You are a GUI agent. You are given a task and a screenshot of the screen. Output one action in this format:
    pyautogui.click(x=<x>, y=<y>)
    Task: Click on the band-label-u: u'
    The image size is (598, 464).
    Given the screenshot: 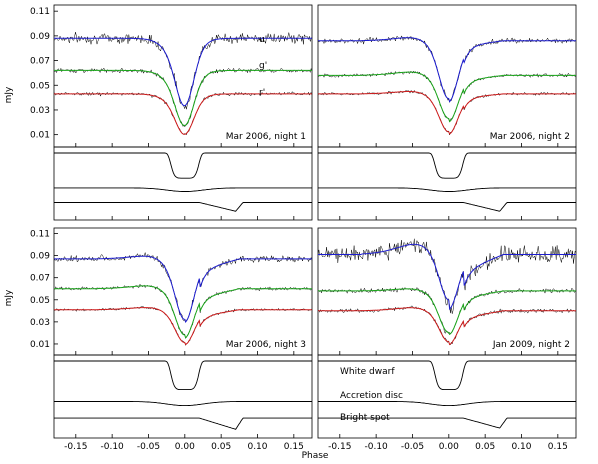 What is the action you would take?
    pyautogui.click(x=263, y=40)
    